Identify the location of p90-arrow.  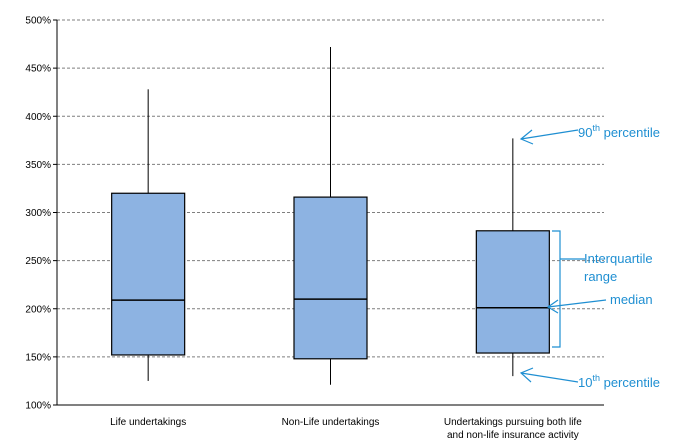
(549, 134).